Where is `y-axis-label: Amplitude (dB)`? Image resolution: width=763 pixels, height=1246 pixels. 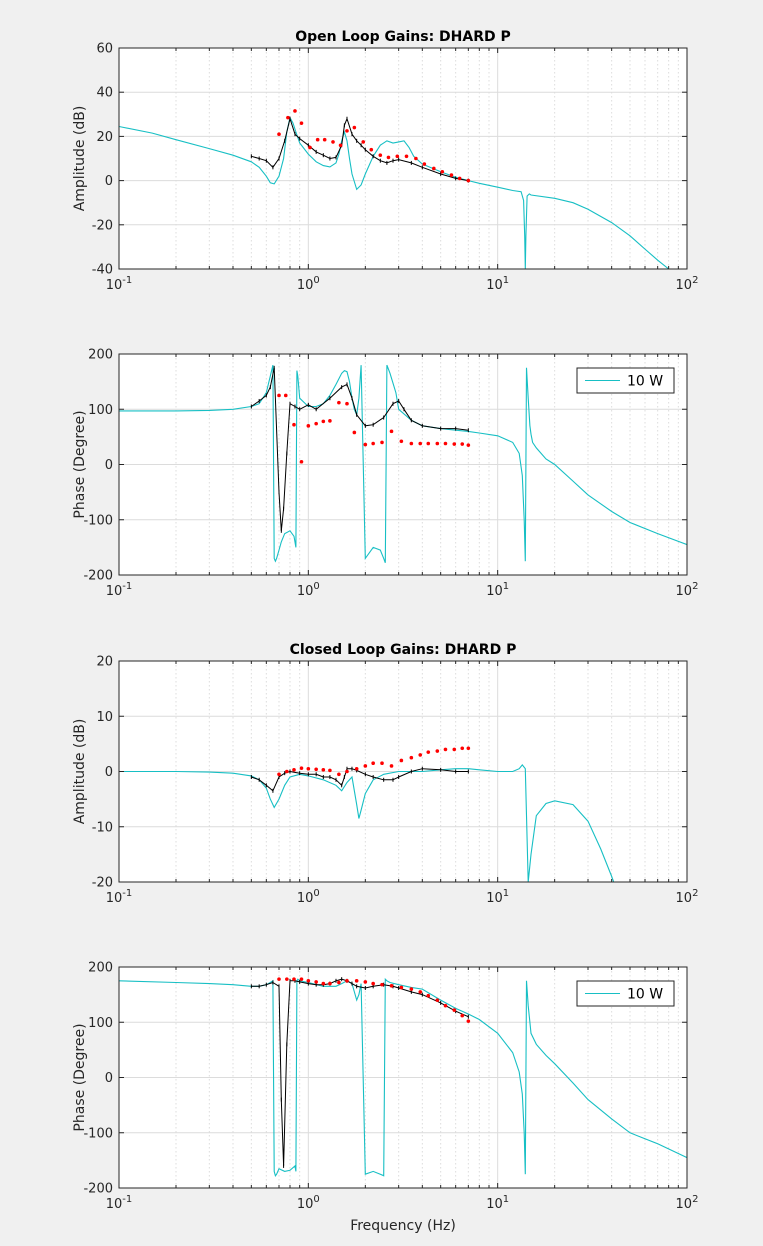 y-axis-label: Amplitude (dB) is located at coordinates (80, 159).